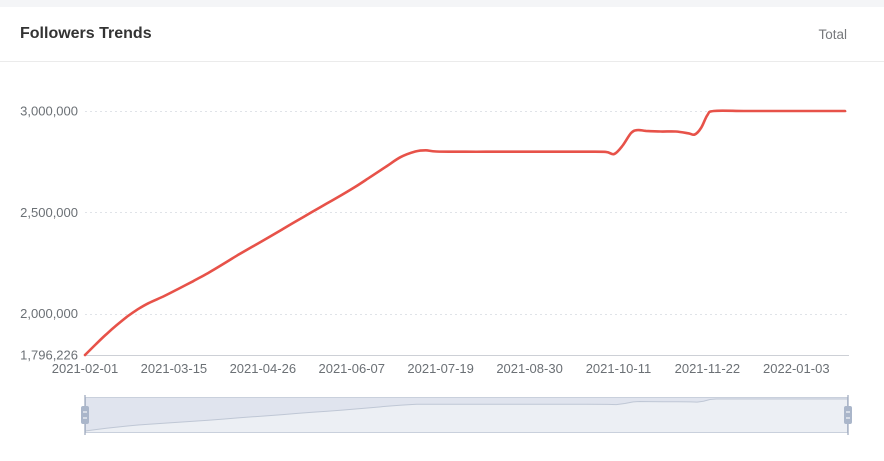 The width and height of the screenshot is (884, 461). I want to click on datazoom-right-handle-grip, so click(848, 415).